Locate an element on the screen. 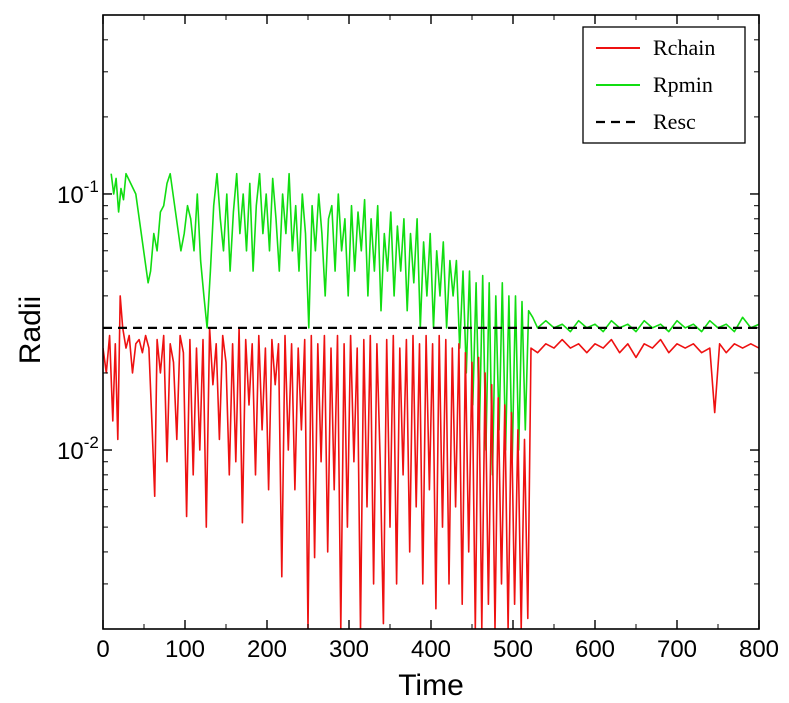 The image size is (789, 703). x-axis-title: Time is located at coordinates (431, 685).